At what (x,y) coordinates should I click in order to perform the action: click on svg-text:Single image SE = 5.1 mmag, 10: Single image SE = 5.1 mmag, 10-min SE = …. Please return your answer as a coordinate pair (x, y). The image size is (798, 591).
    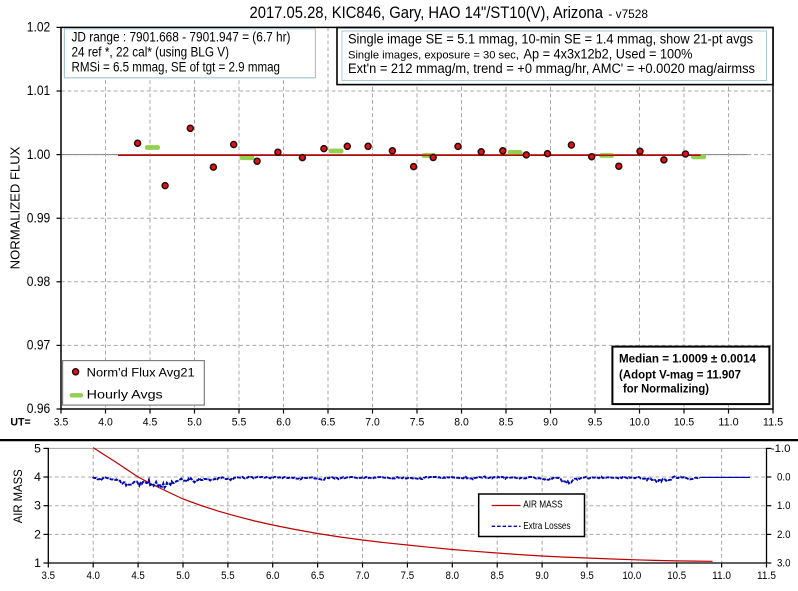
    Looking at the image, I should click on (550, 39).